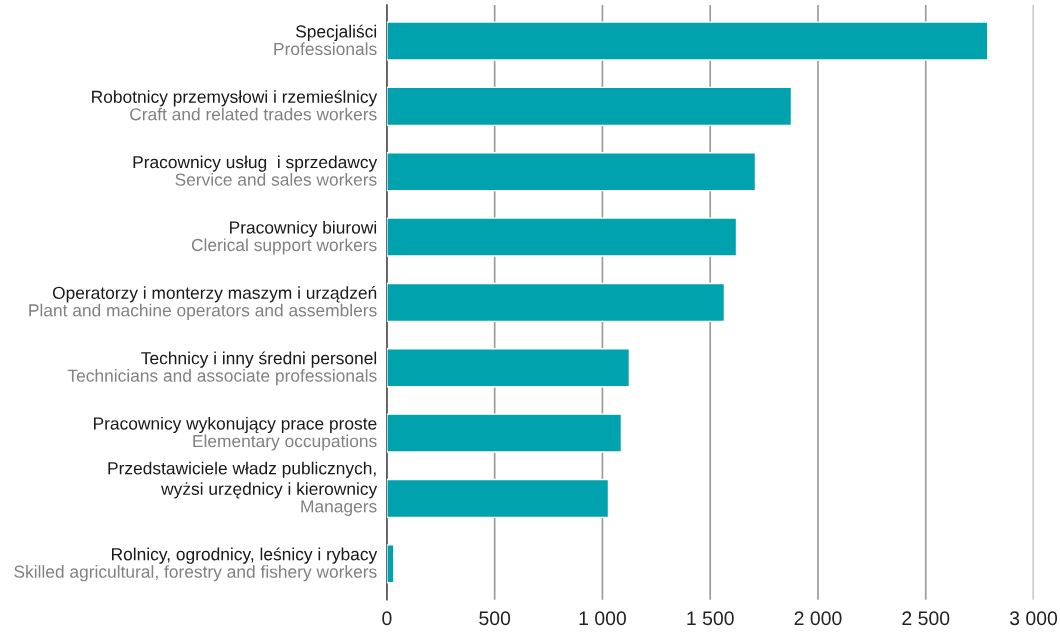 This screenshot has width=1060, height=636. Describe the element at coordinates (255, 170) in the screenshot. I see `y-tick-label: Pracownicy usług i sprzedawcy Service and sales workers` at that location.